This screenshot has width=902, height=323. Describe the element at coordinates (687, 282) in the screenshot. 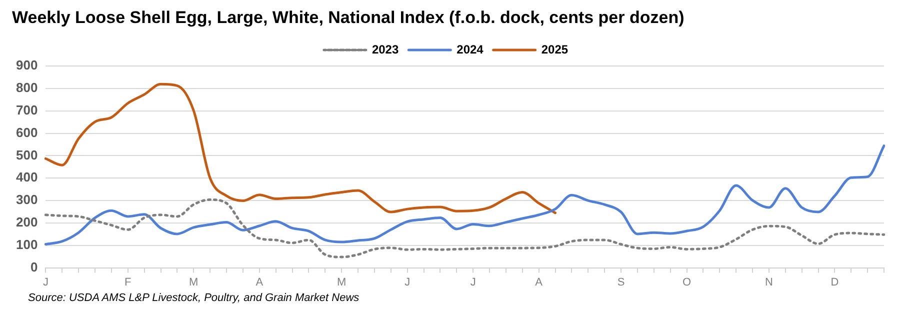

I see `x-tick-label: O` at that location.